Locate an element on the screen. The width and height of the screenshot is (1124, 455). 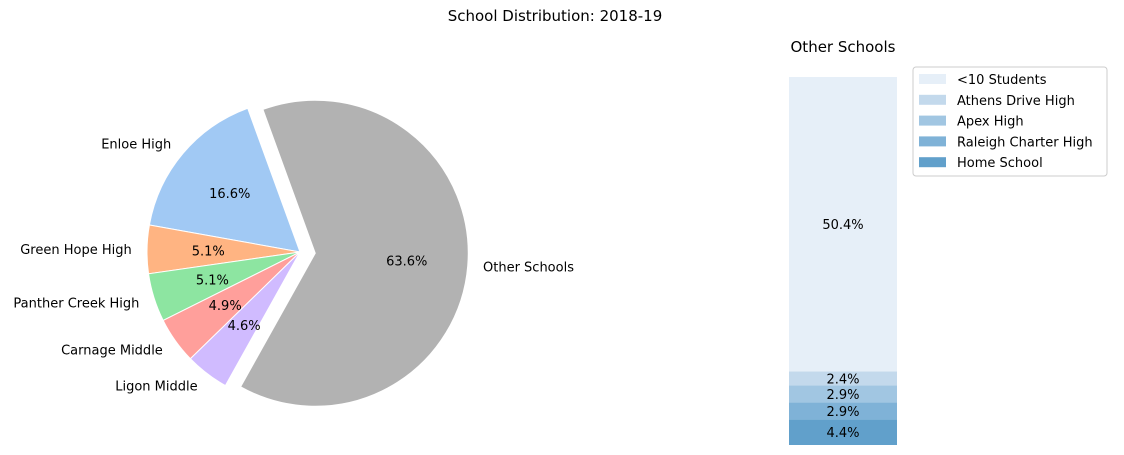
stacked-bar-chart: 4.4%2.9%2.9%2.4%50.4% is located at coordinates (843, 261).